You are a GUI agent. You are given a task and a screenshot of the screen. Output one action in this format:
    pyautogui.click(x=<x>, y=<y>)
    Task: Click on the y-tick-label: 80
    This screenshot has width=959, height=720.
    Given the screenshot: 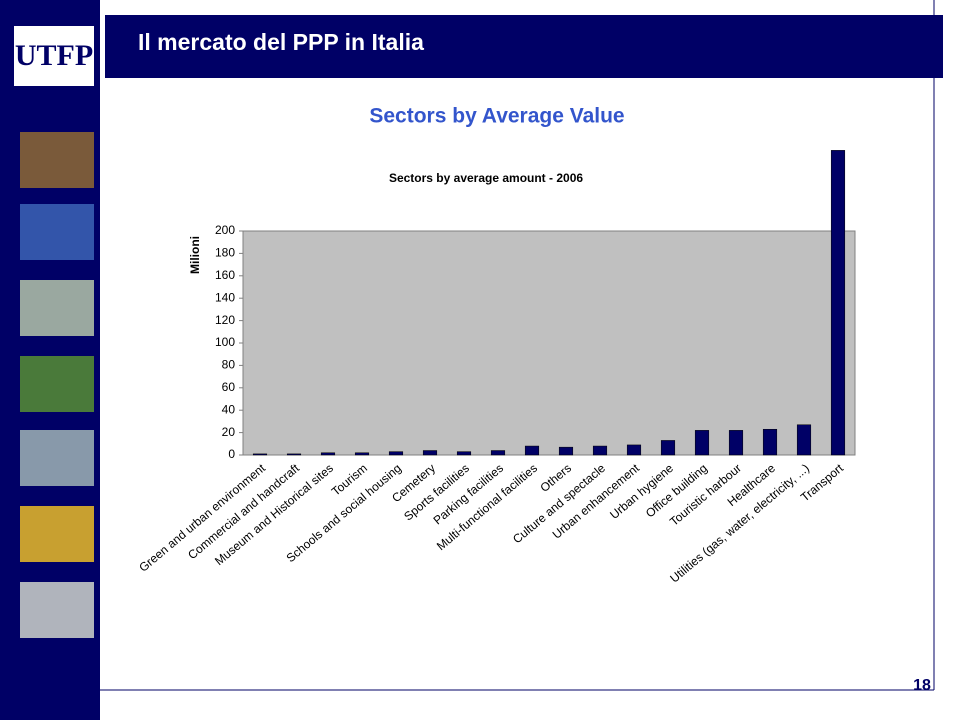 What is the action you would take?
    pyautogui.click(x=229, y=365)
    